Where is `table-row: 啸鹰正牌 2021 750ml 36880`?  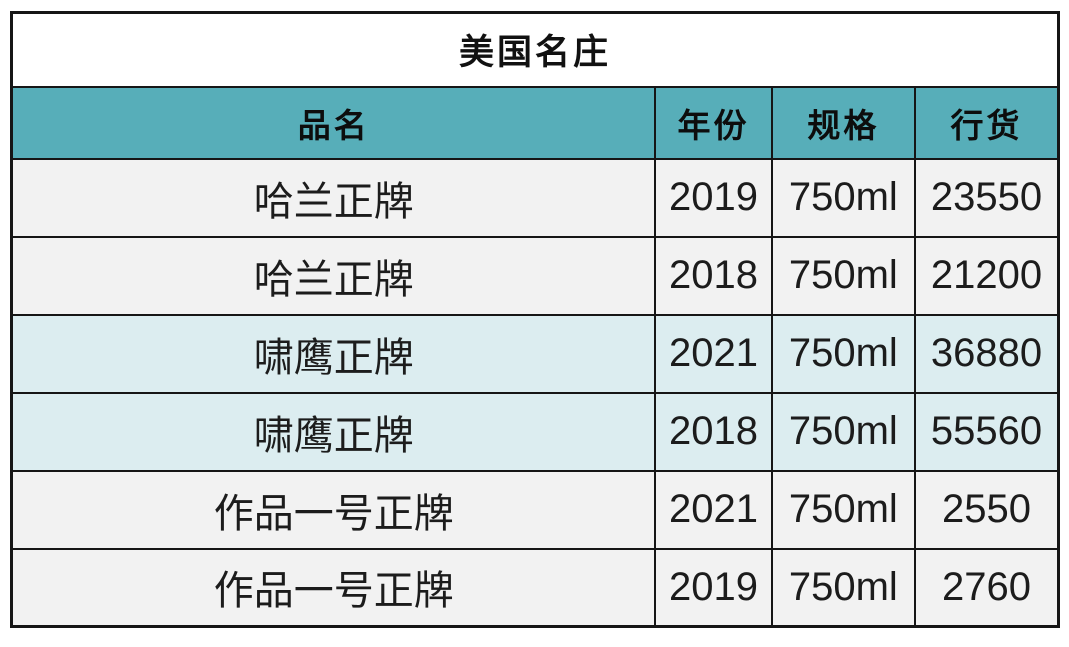
table-row: 啸鹰正牌 2021 750ml 36880 is located at coordinates (535, 353).